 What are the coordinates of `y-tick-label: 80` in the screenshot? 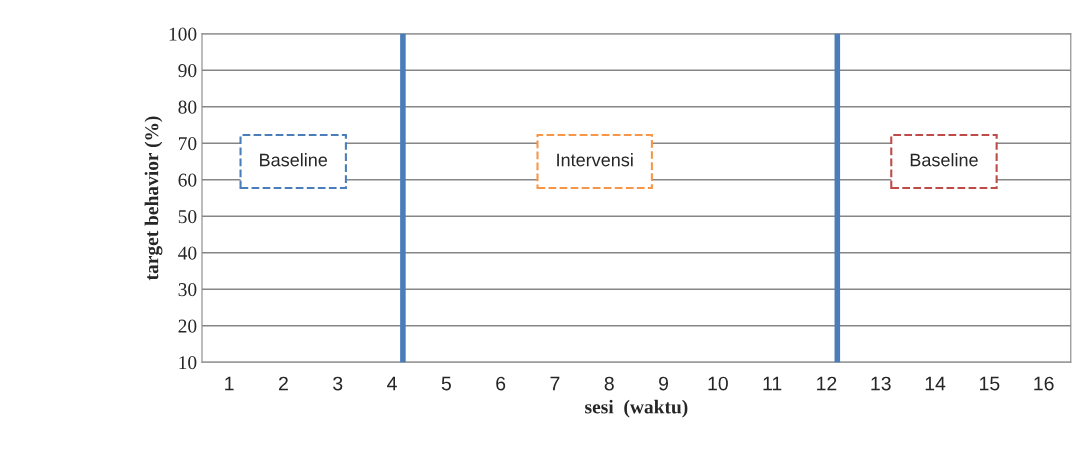 It's located at (187, 107).